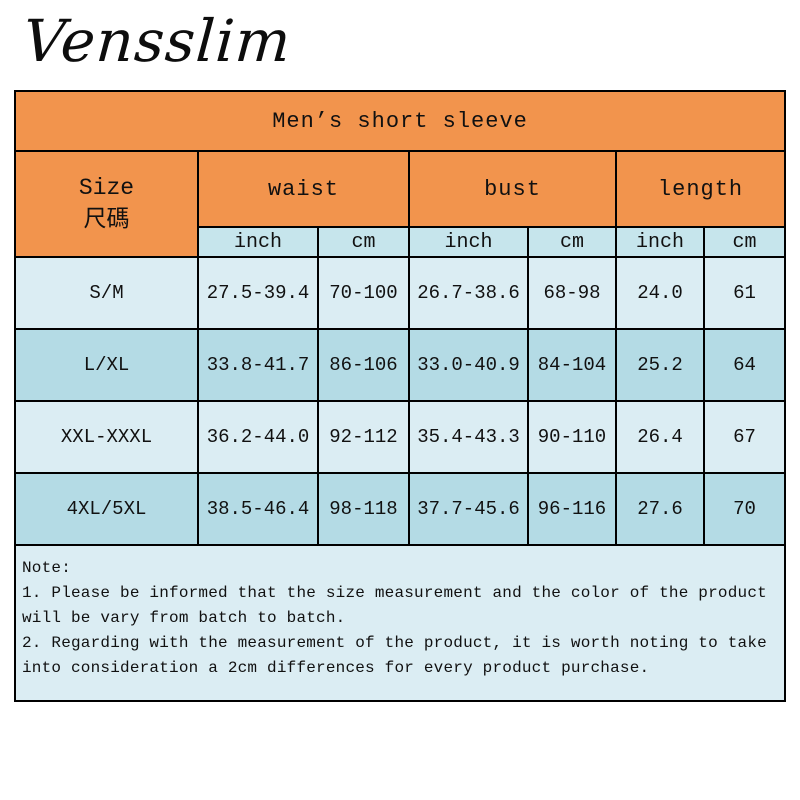 Image resolution: width=800 pixels, height=800 pixels. Describe the element at coordinates (572, 509) in the screenshot. I see `data-cell: 96-116` at that location.